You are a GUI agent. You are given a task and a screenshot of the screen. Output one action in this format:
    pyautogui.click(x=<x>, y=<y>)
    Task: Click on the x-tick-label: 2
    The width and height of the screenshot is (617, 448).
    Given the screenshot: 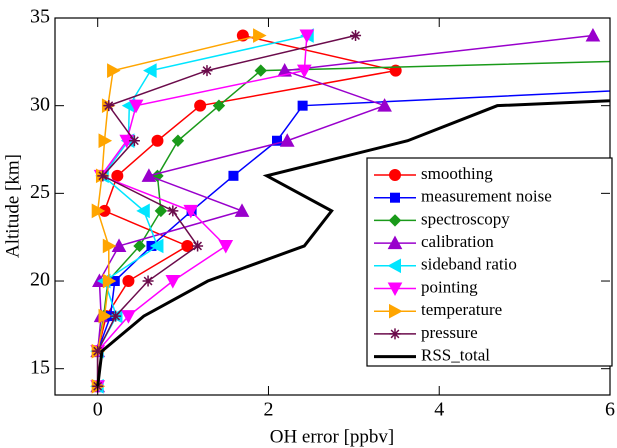 What is the action you would take?
    pyautogui.click(x=268, y=410)
    